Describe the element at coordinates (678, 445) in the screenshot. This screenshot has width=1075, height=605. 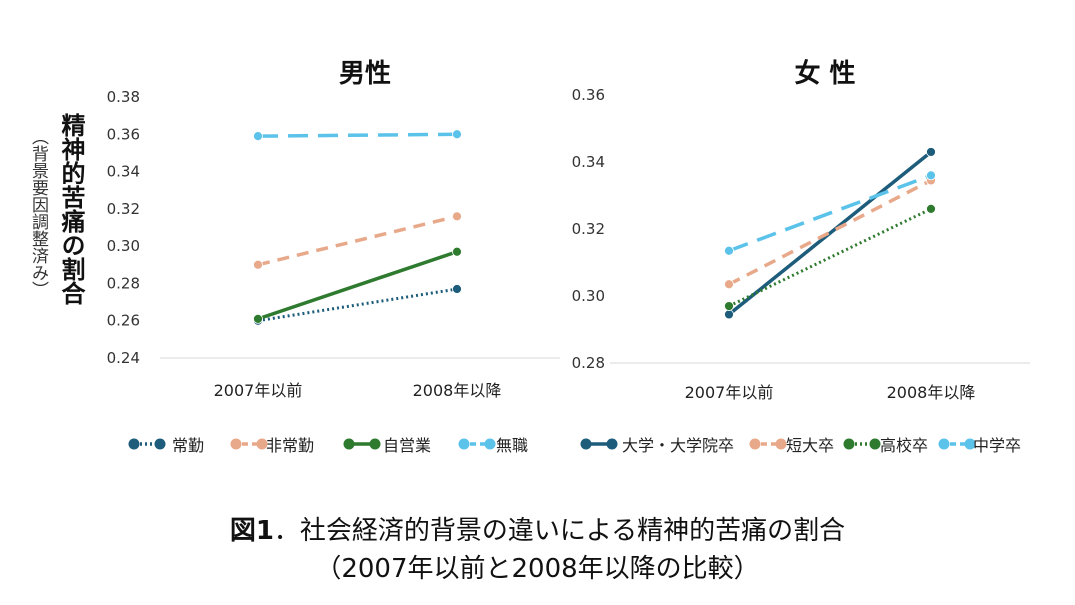
I see `legend-label: 大学・大学院卒` at that location.